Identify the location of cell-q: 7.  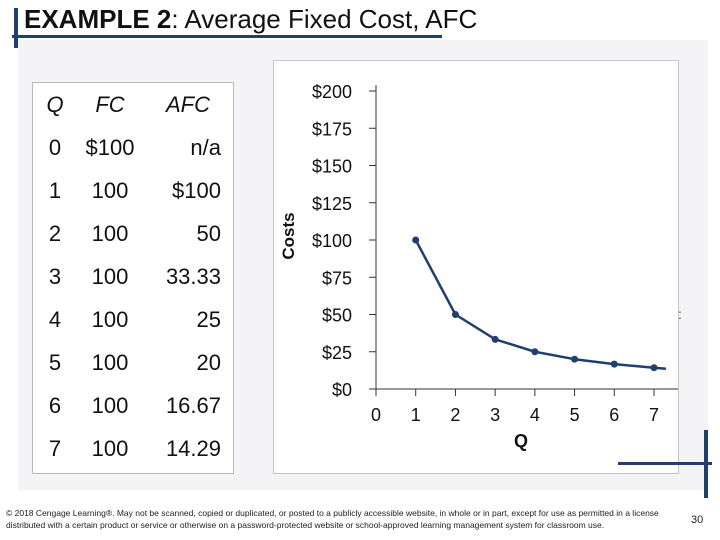
(55, 448).